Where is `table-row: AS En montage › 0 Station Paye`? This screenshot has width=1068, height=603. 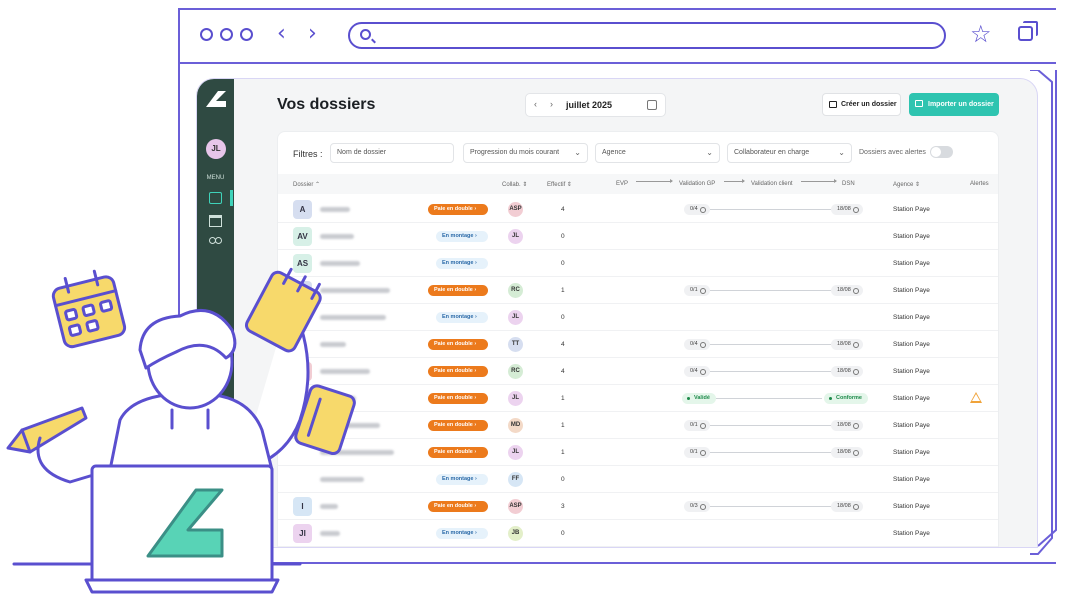 table-row: AS En montage › 0 Station Paye is located at coordinates (638, 263).